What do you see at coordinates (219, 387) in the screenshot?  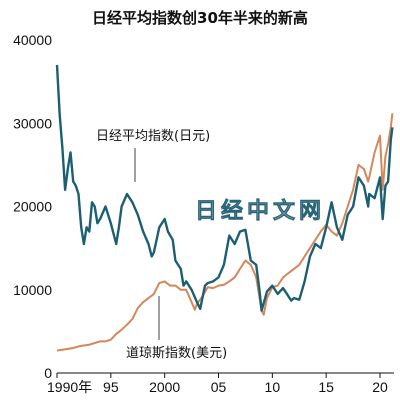 I see `x-tick-label: 05` at bounding box center [219, 387].